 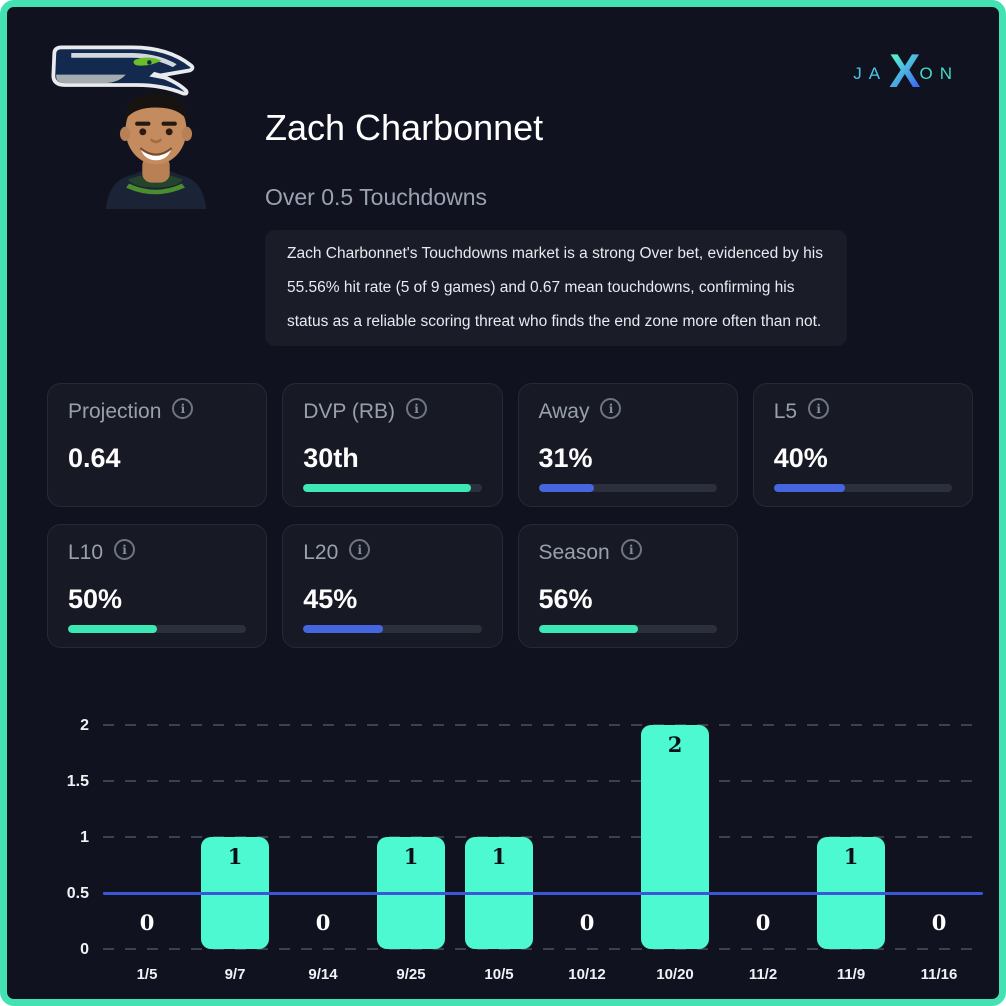 What do you see at coordinates (785, 411) in the screenshot?
I see `stat-label: L5` at bounding box center [785, 411].